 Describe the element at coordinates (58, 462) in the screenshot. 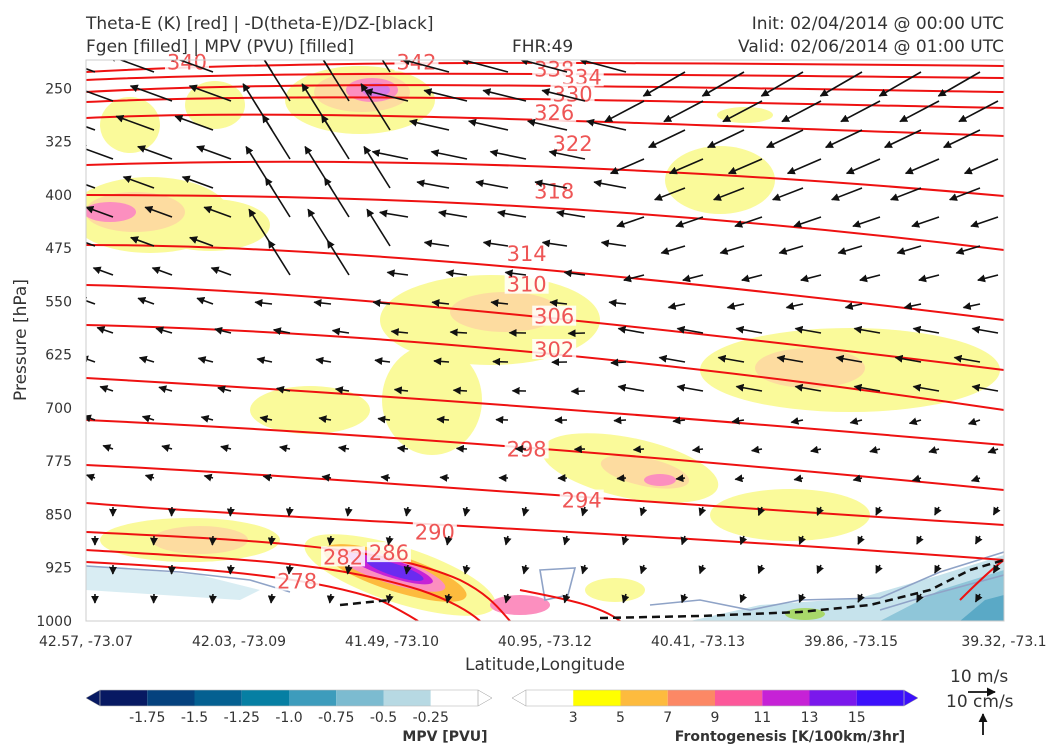

I see `y-tick-label: 775` at that location.